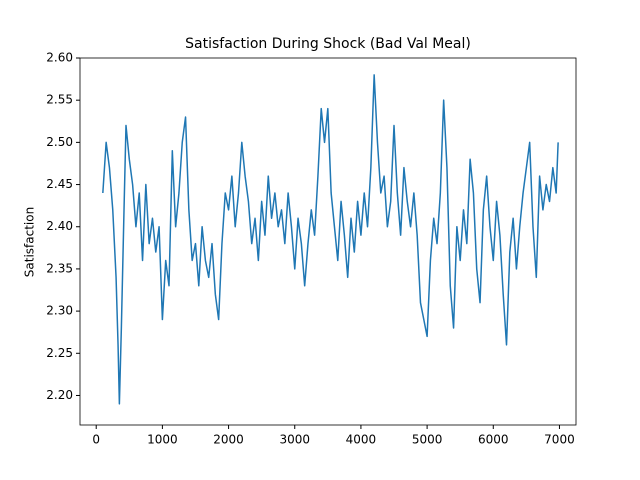 This screenshot has height=480, width=640. I want to click on x-tick-label: 6000, so click(493, 440).